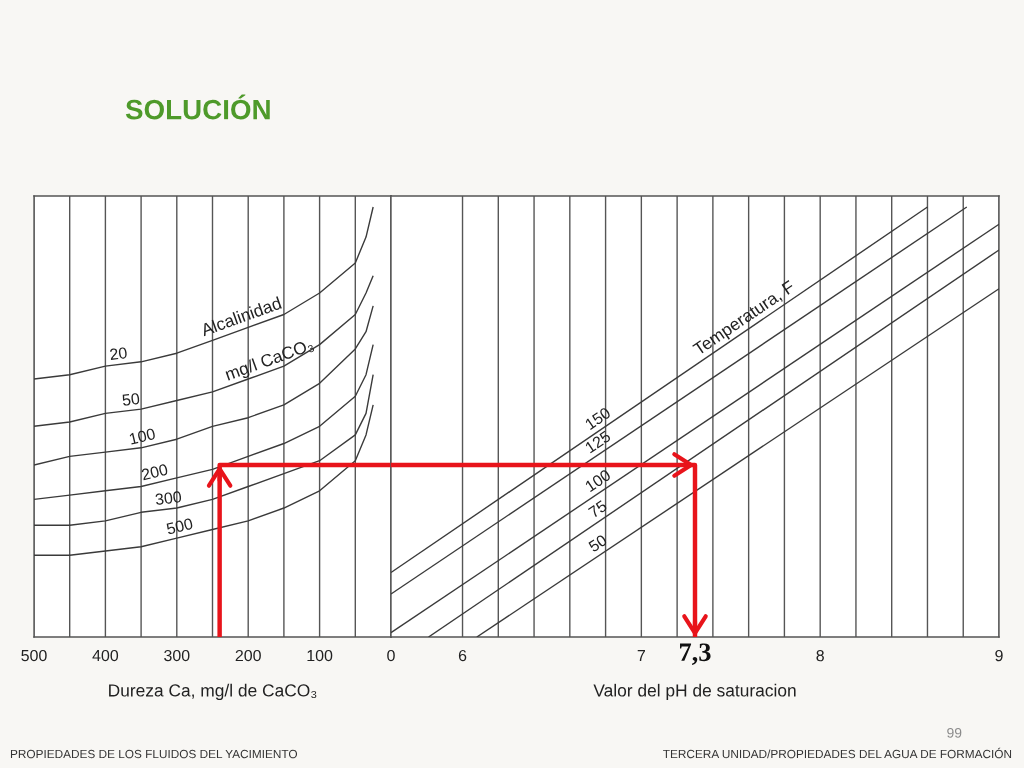  Describe the element at coordinates (320, 655) in the screenshot. I see `x-tick-label: 100` at that location.